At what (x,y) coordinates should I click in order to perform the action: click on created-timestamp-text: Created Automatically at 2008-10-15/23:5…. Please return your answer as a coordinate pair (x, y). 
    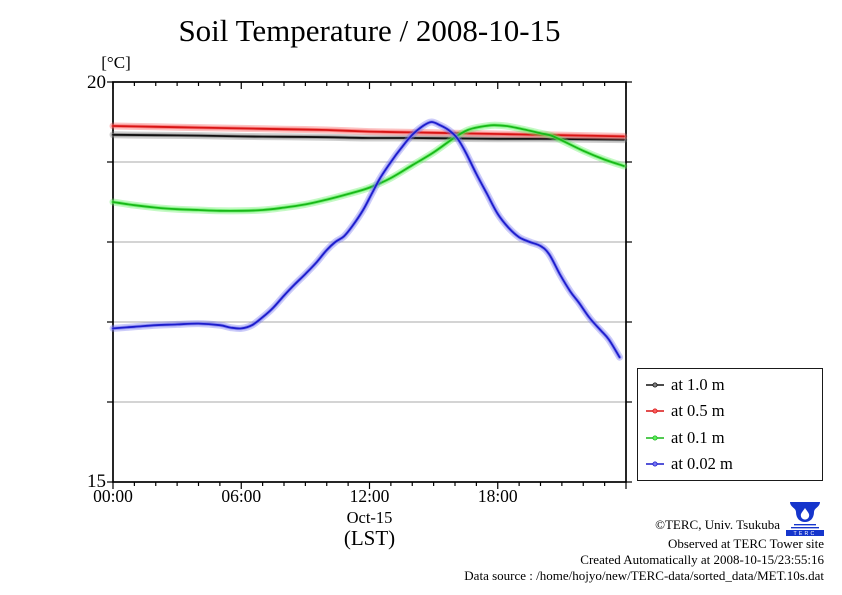
    Looking at the image, I should click on (702, 559).